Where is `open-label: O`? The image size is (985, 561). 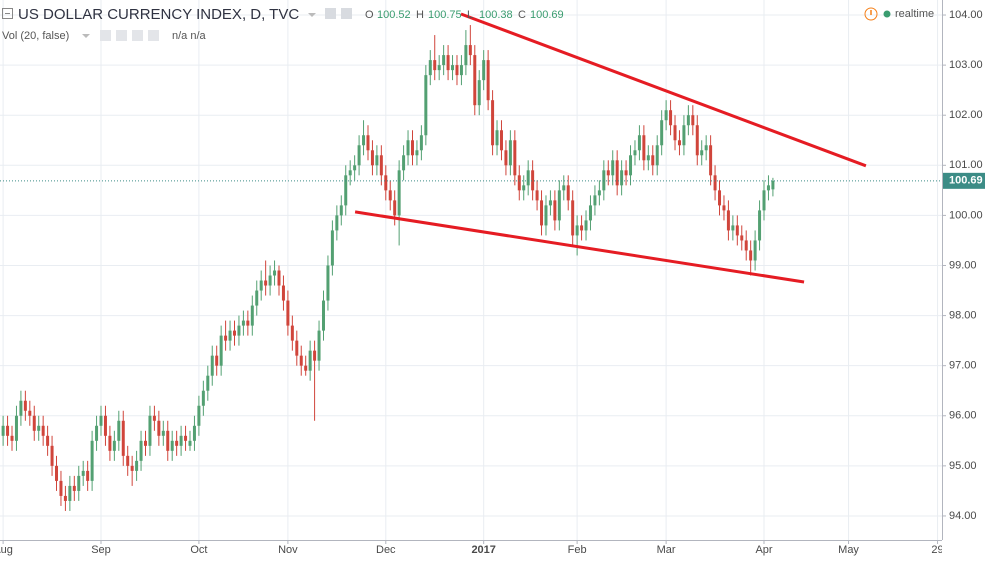 open-label: O is located at coordinates (369, 15).